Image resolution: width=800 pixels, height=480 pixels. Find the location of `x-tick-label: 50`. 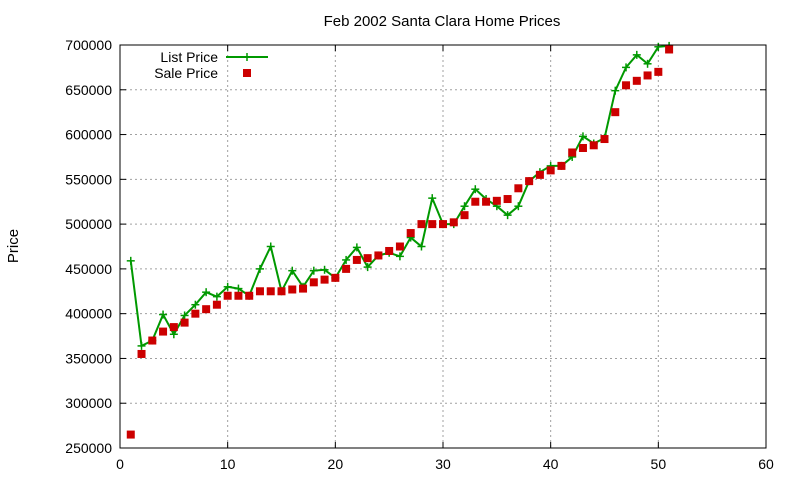

x-tick-label: 50 is located at coordinates (659, 464).